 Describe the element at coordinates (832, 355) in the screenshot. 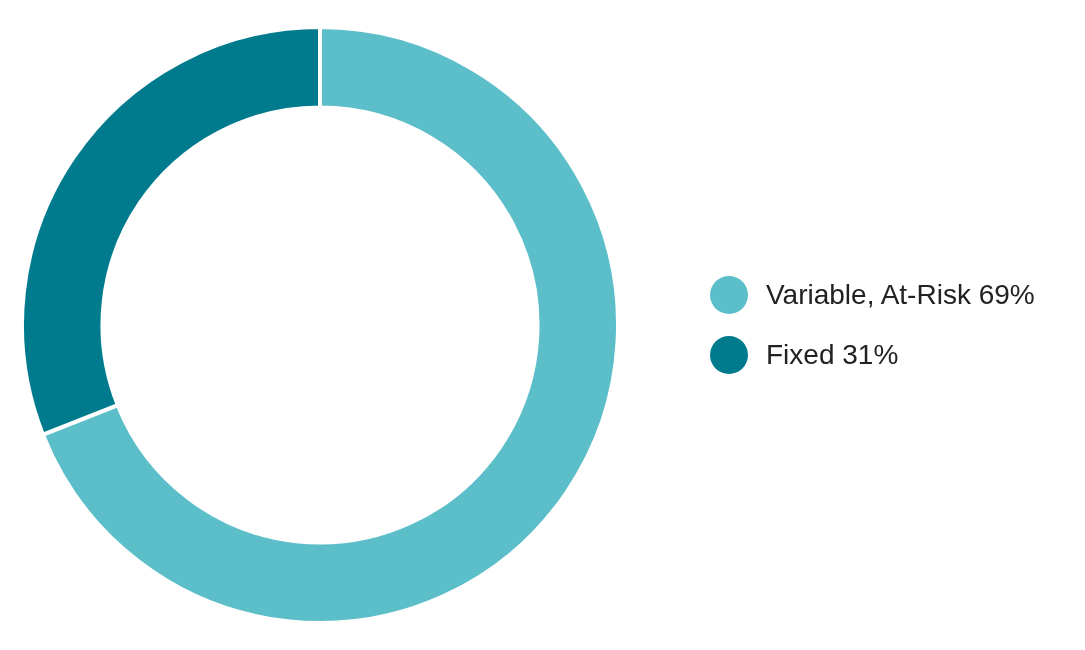

I see `legend-label: Fixed 31%` at that location.